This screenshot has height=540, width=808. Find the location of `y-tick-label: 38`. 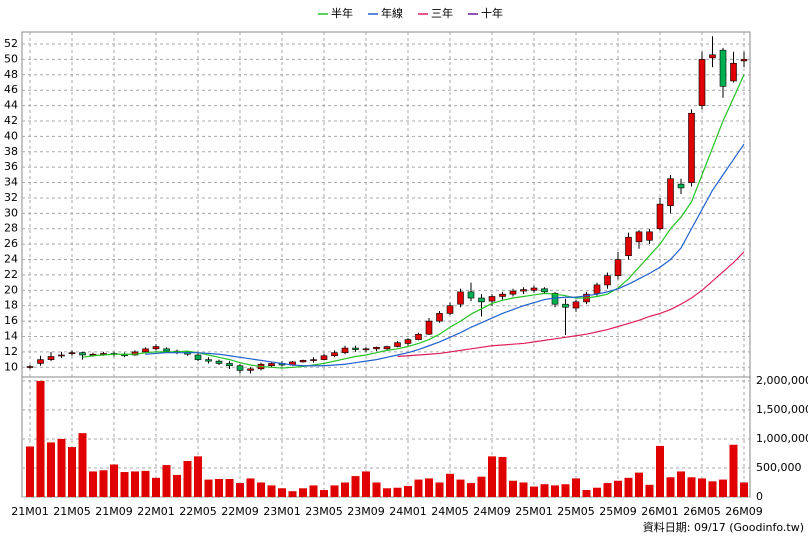

y-tick-label: 38 is located at coordinates (11, 151).